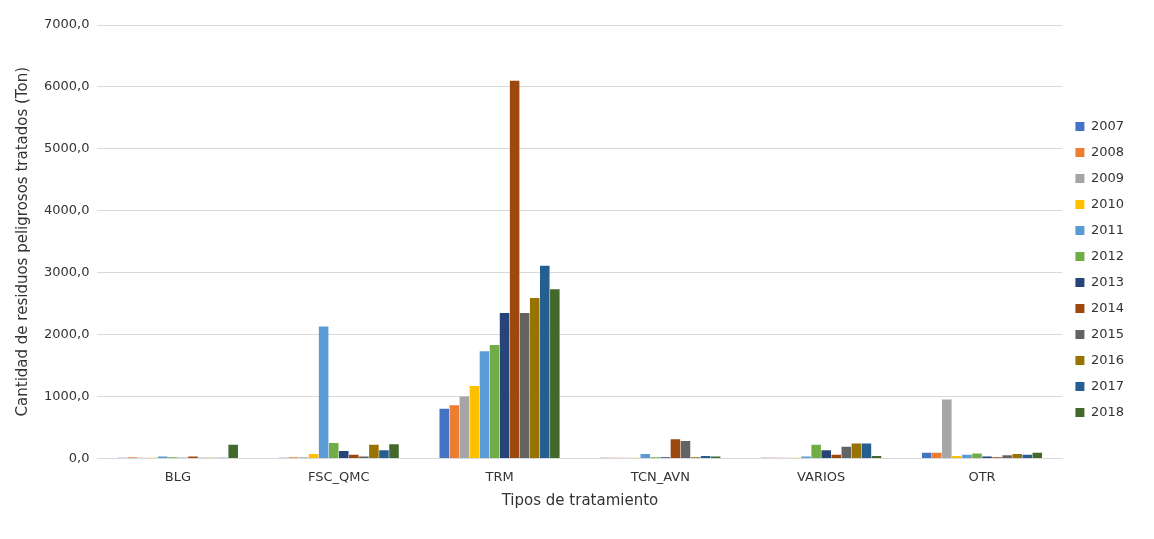  What do you see at coordinates (66, 210) in the screenshot?
I see `y-tick-label: 4000,0` at bounding box center [66, 210].